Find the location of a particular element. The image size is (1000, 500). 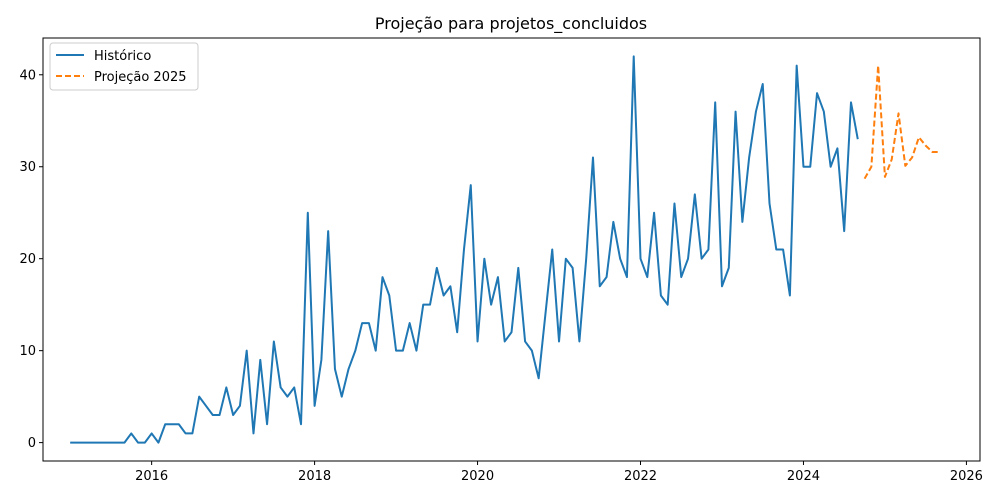

y-tick-label: 40 is located at coordinates (27, 75).